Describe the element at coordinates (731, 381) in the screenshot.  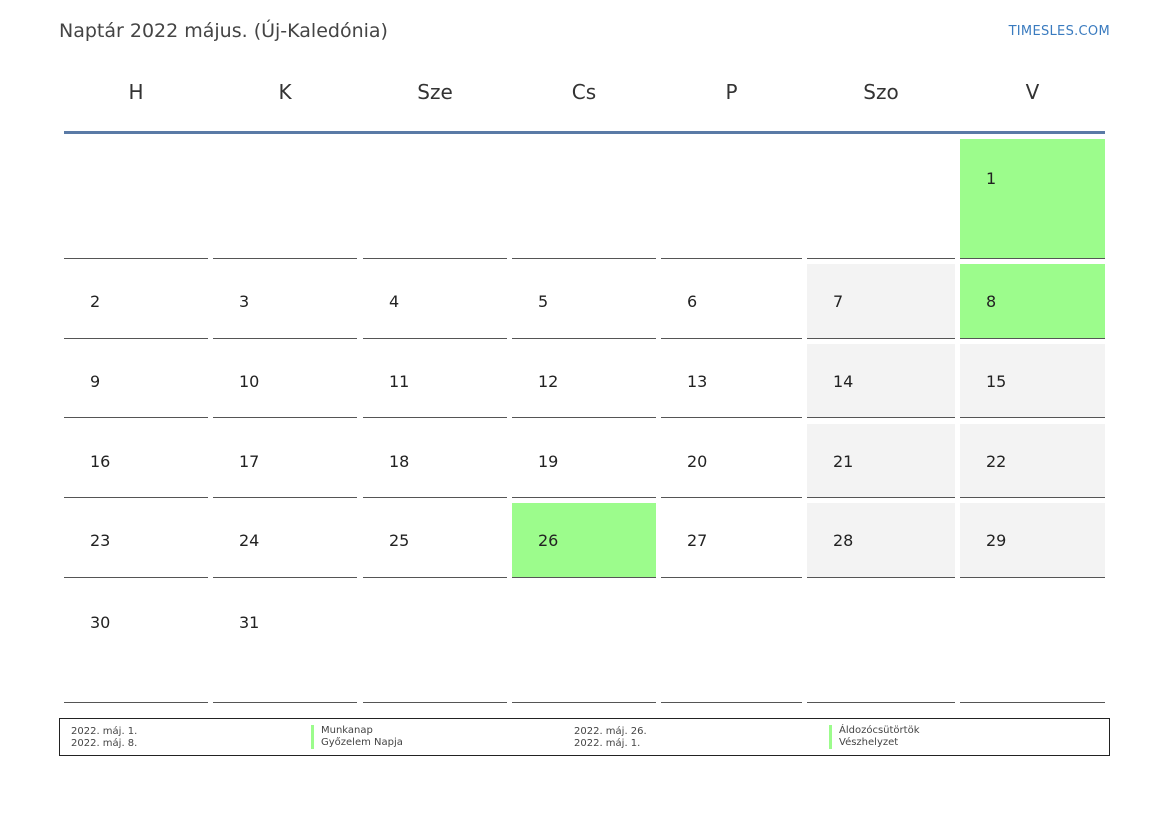
I see `day-cell: 13` at that location.